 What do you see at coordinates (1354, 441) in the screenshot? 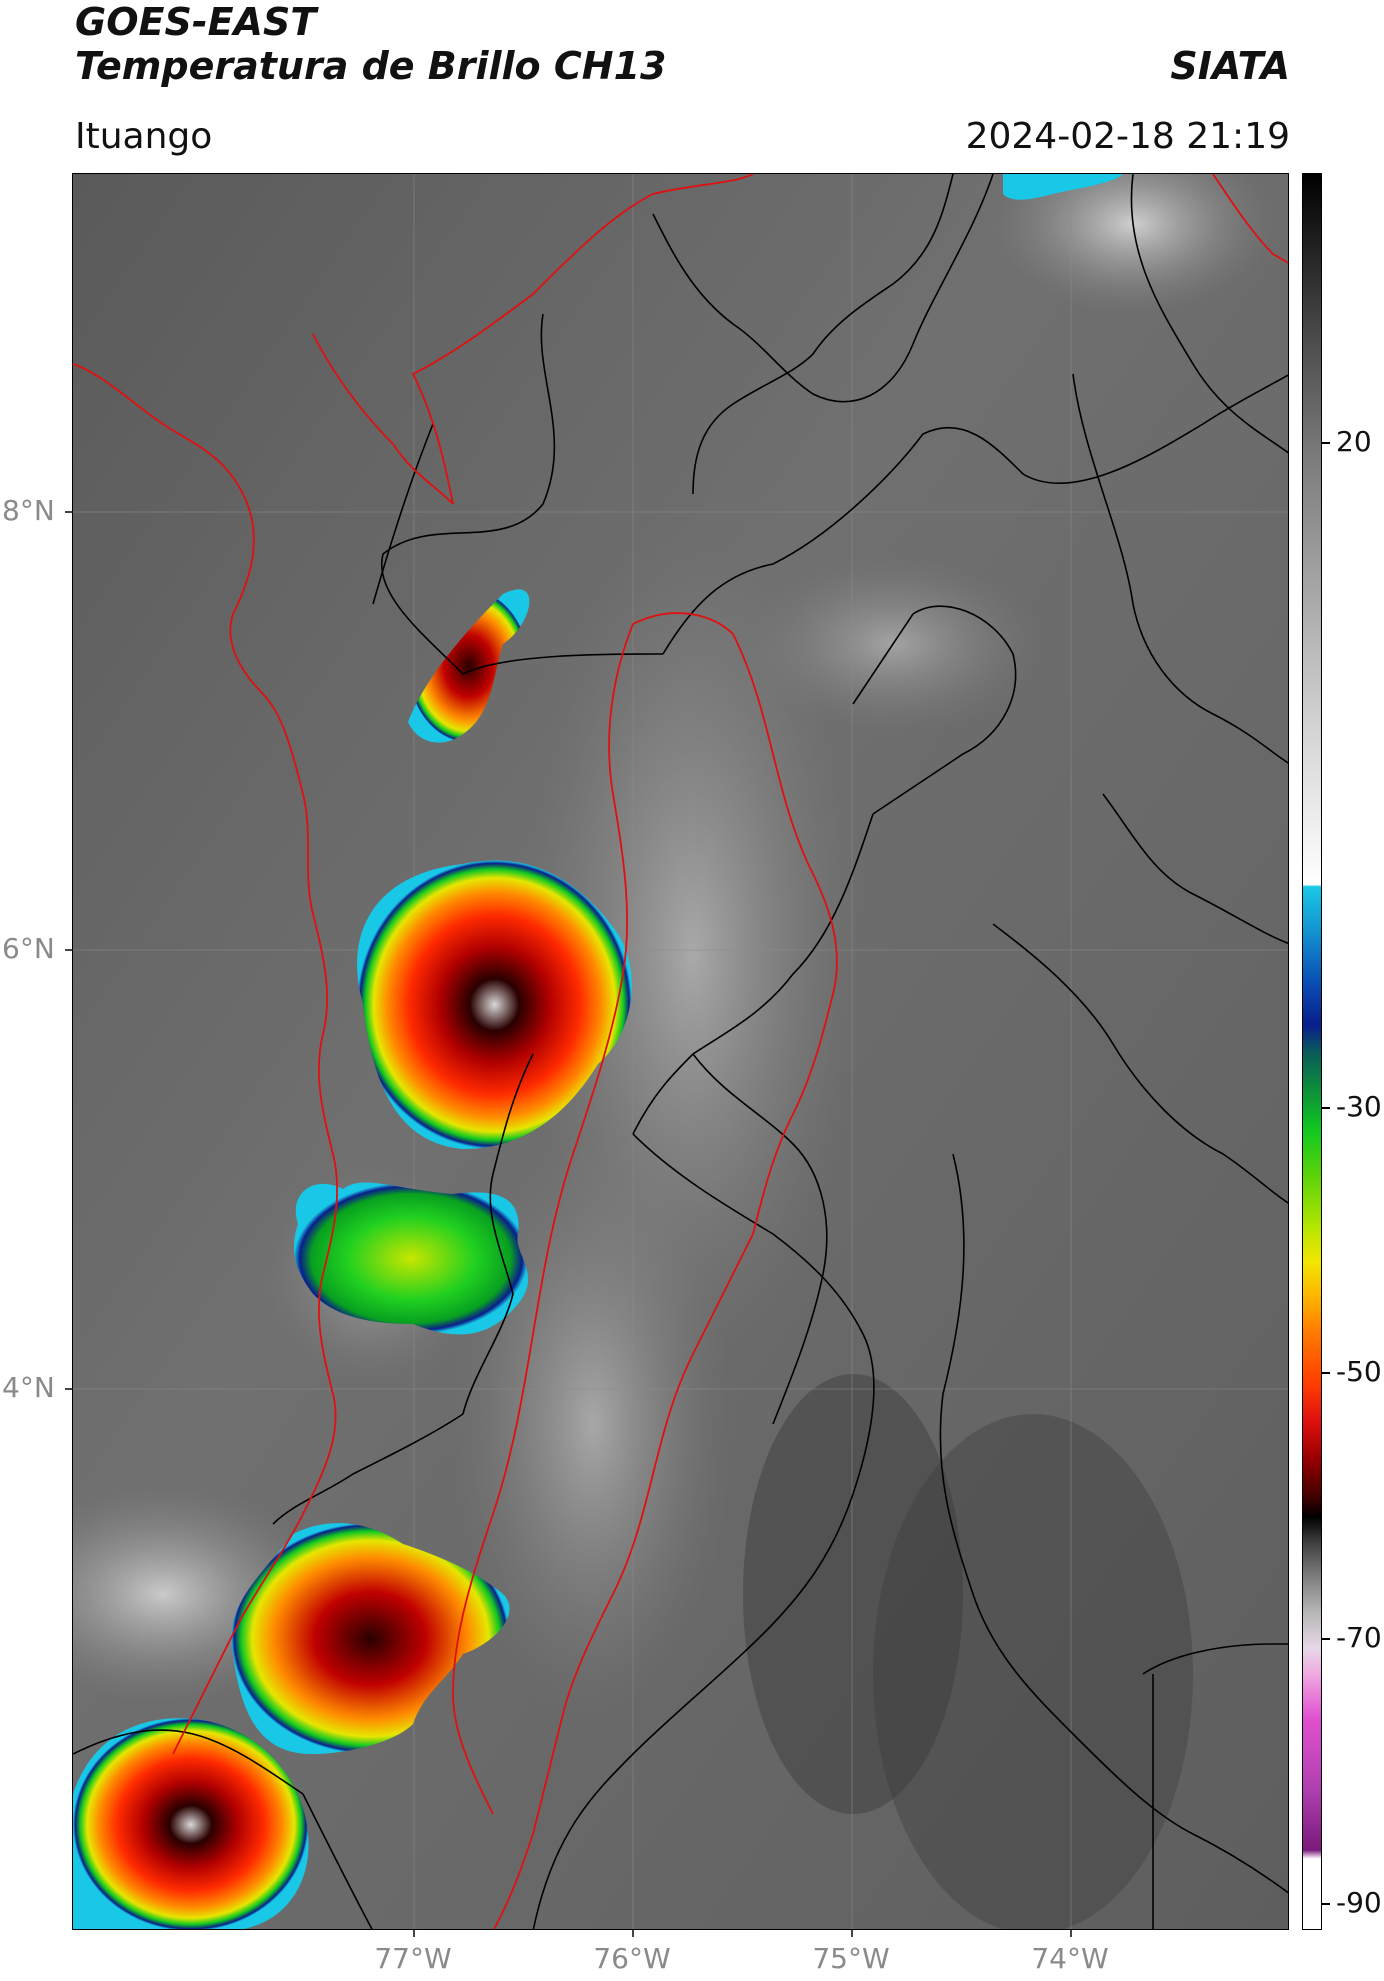
I see `colorbar-label-20: 20` at bounding box center [1354, 441].